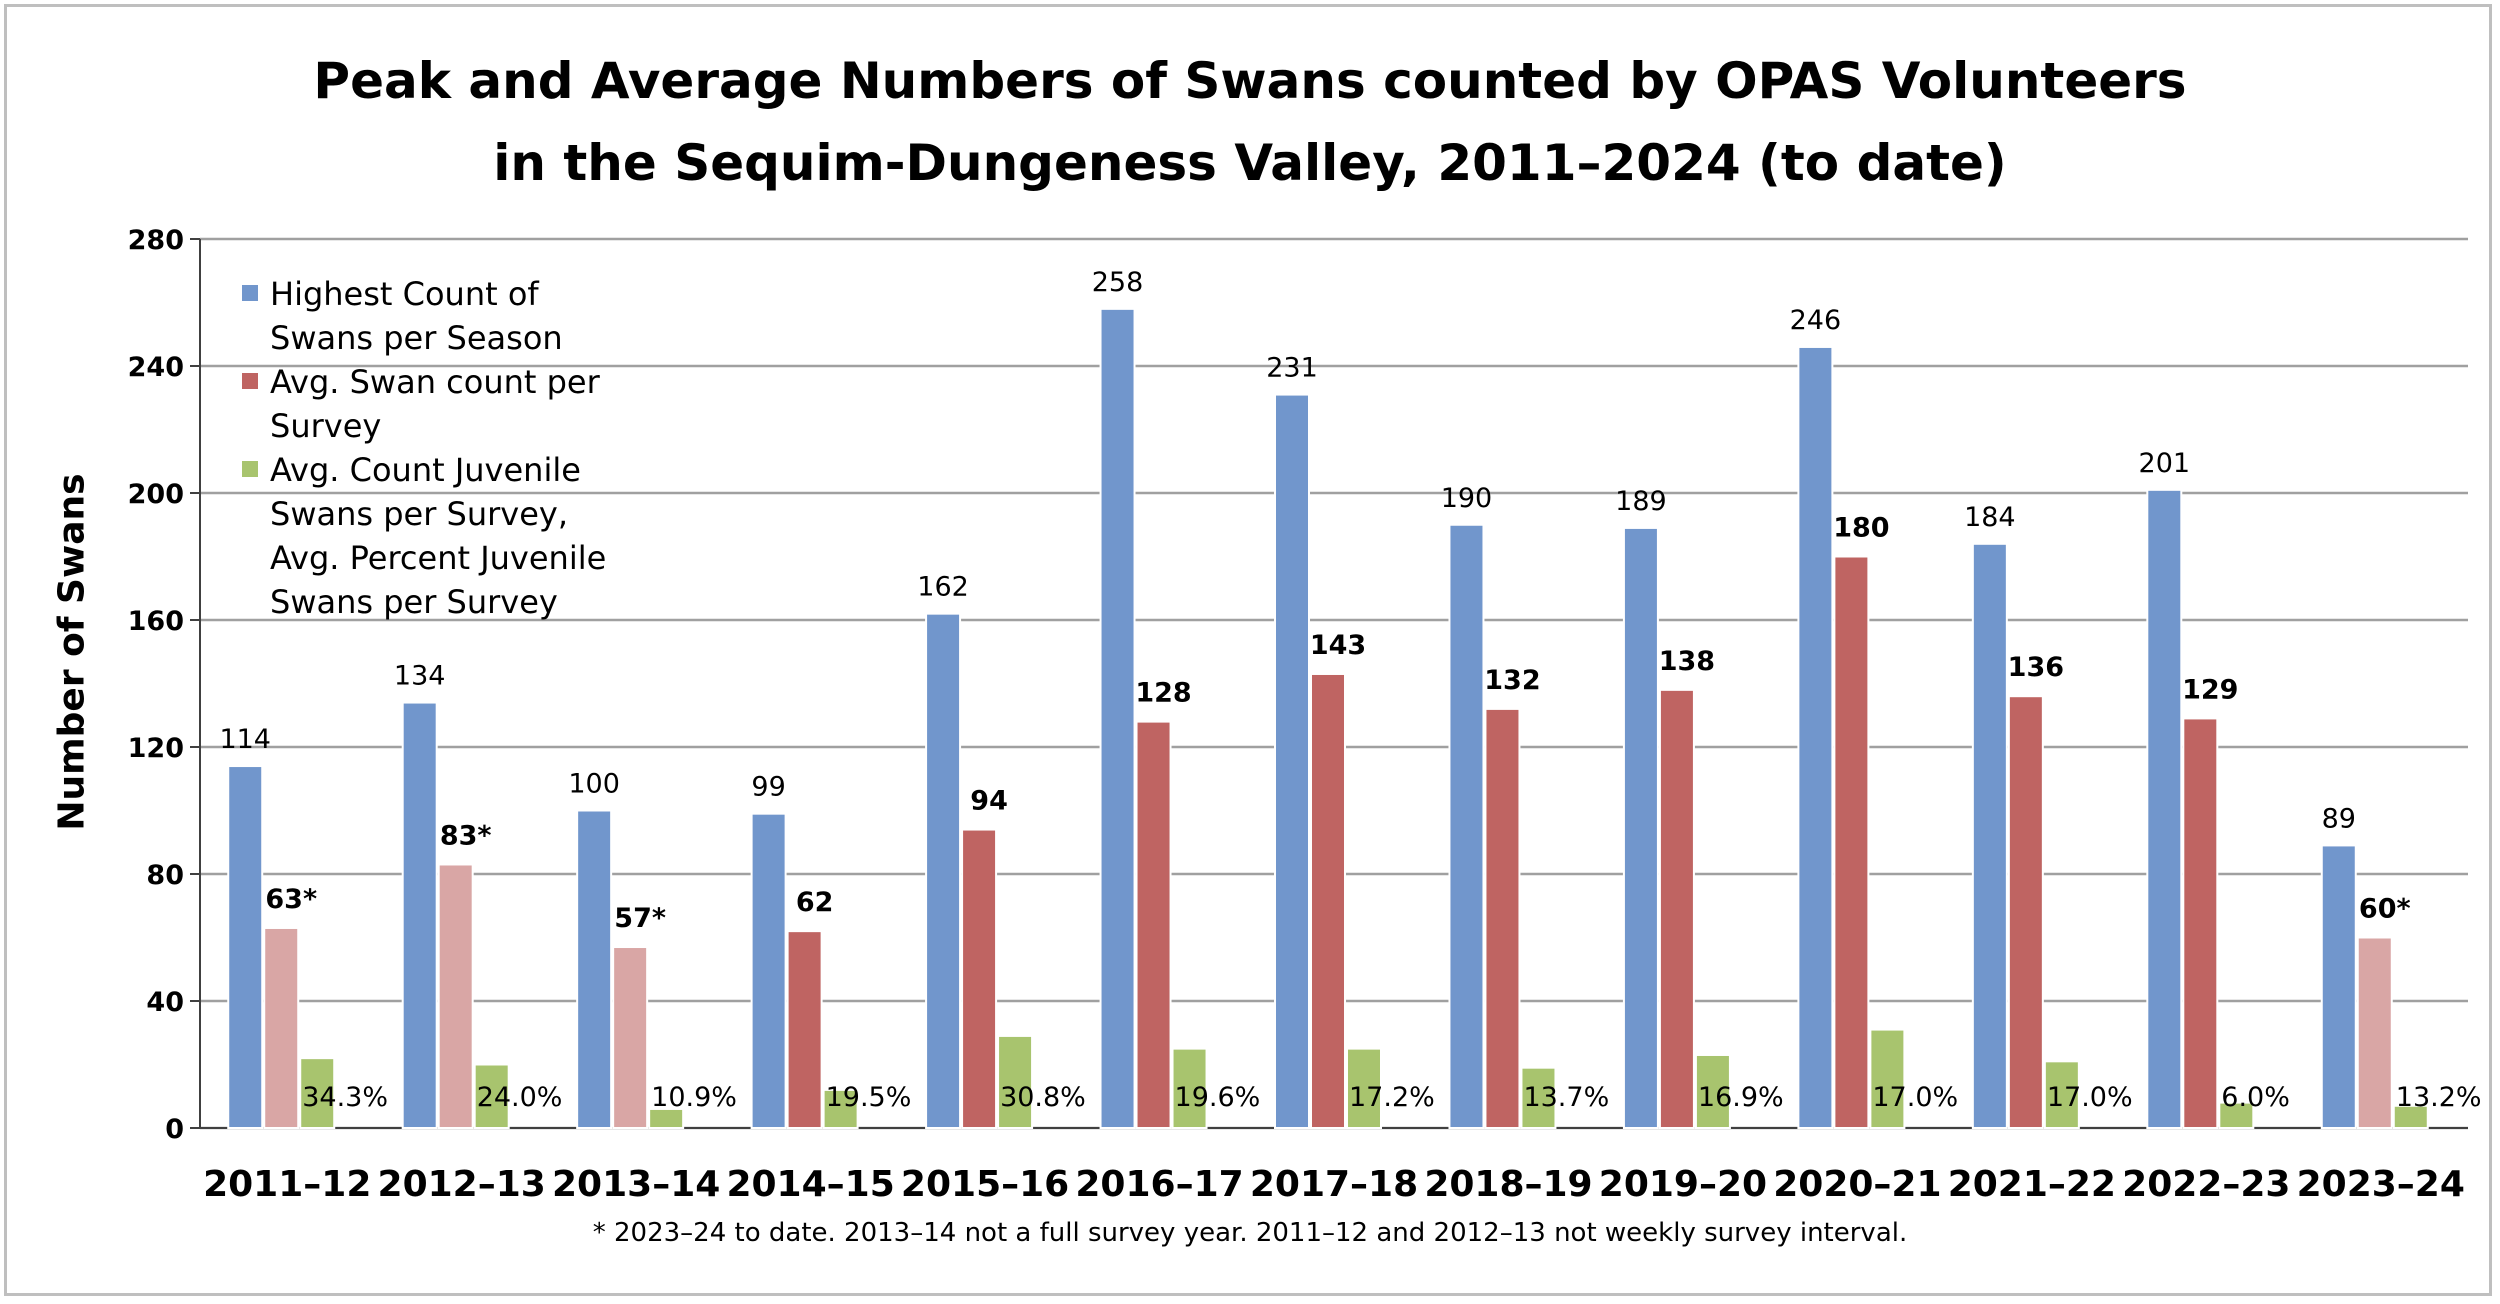  I want to click on data-label-avg: 63*, so click(291, 899).